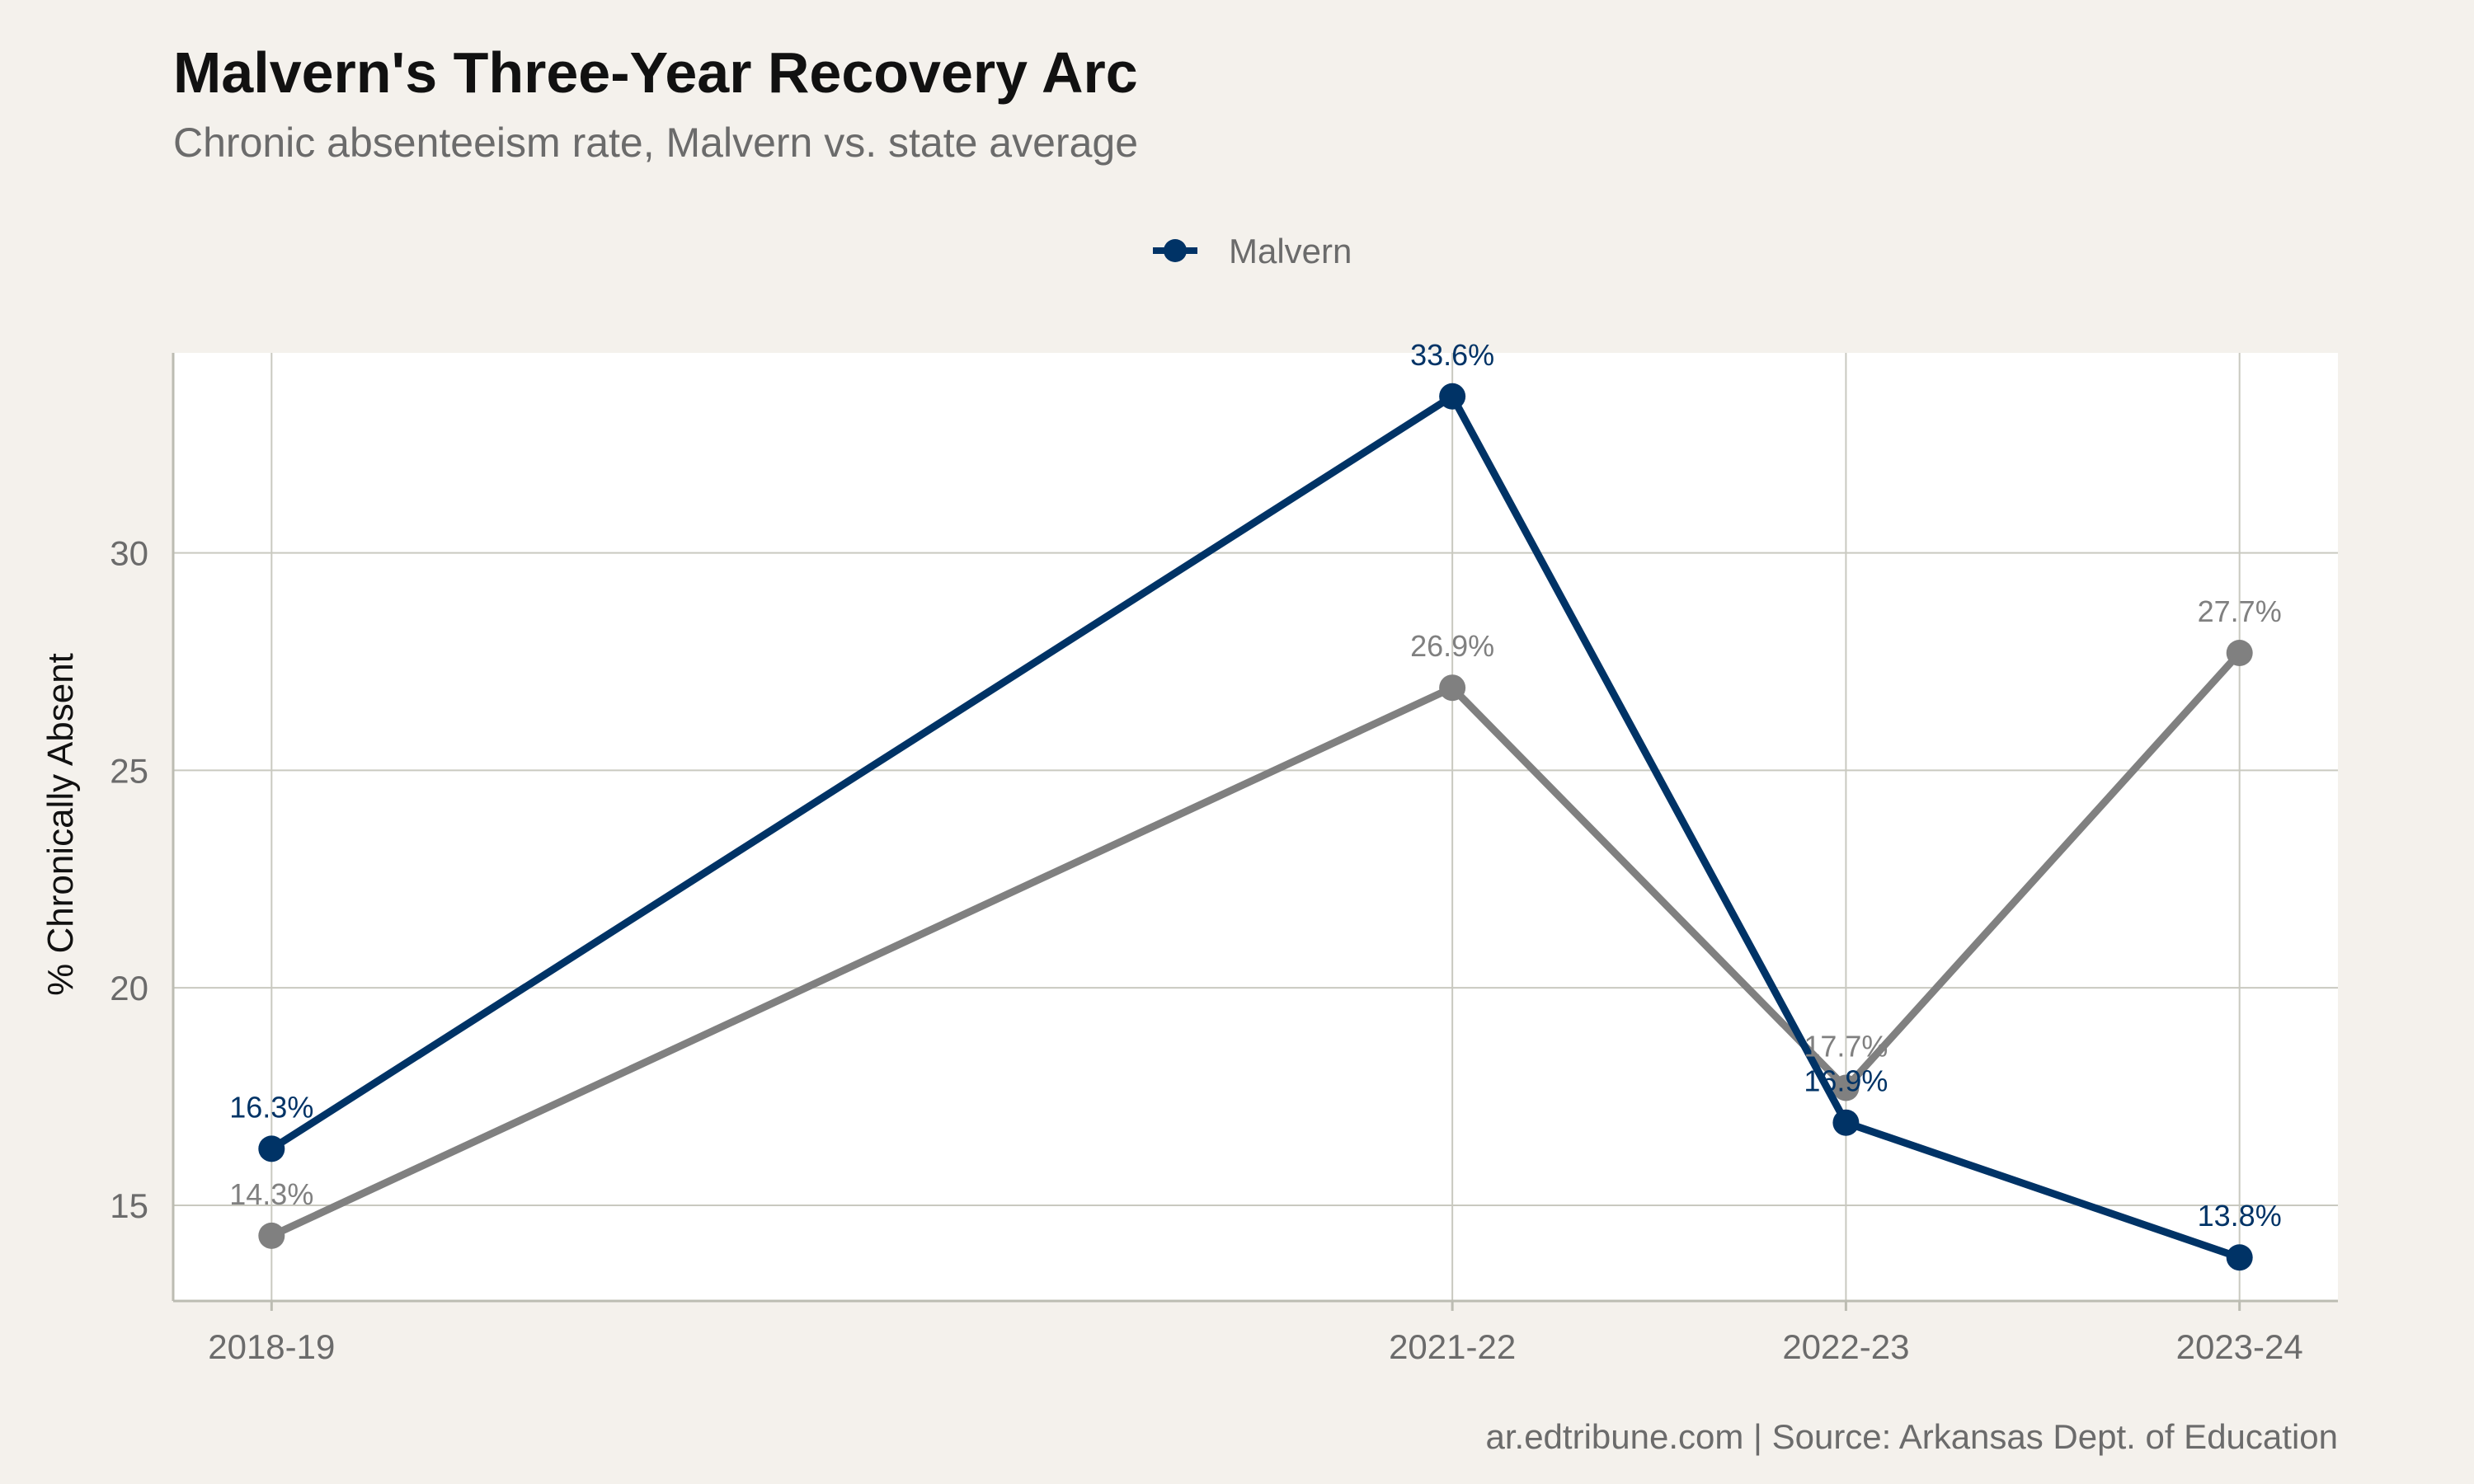  What do you see at coordinates (60, 824) in the screenshot?
I see `y-axis-title: % Chronically Absent` at bounding box center [60, 824].